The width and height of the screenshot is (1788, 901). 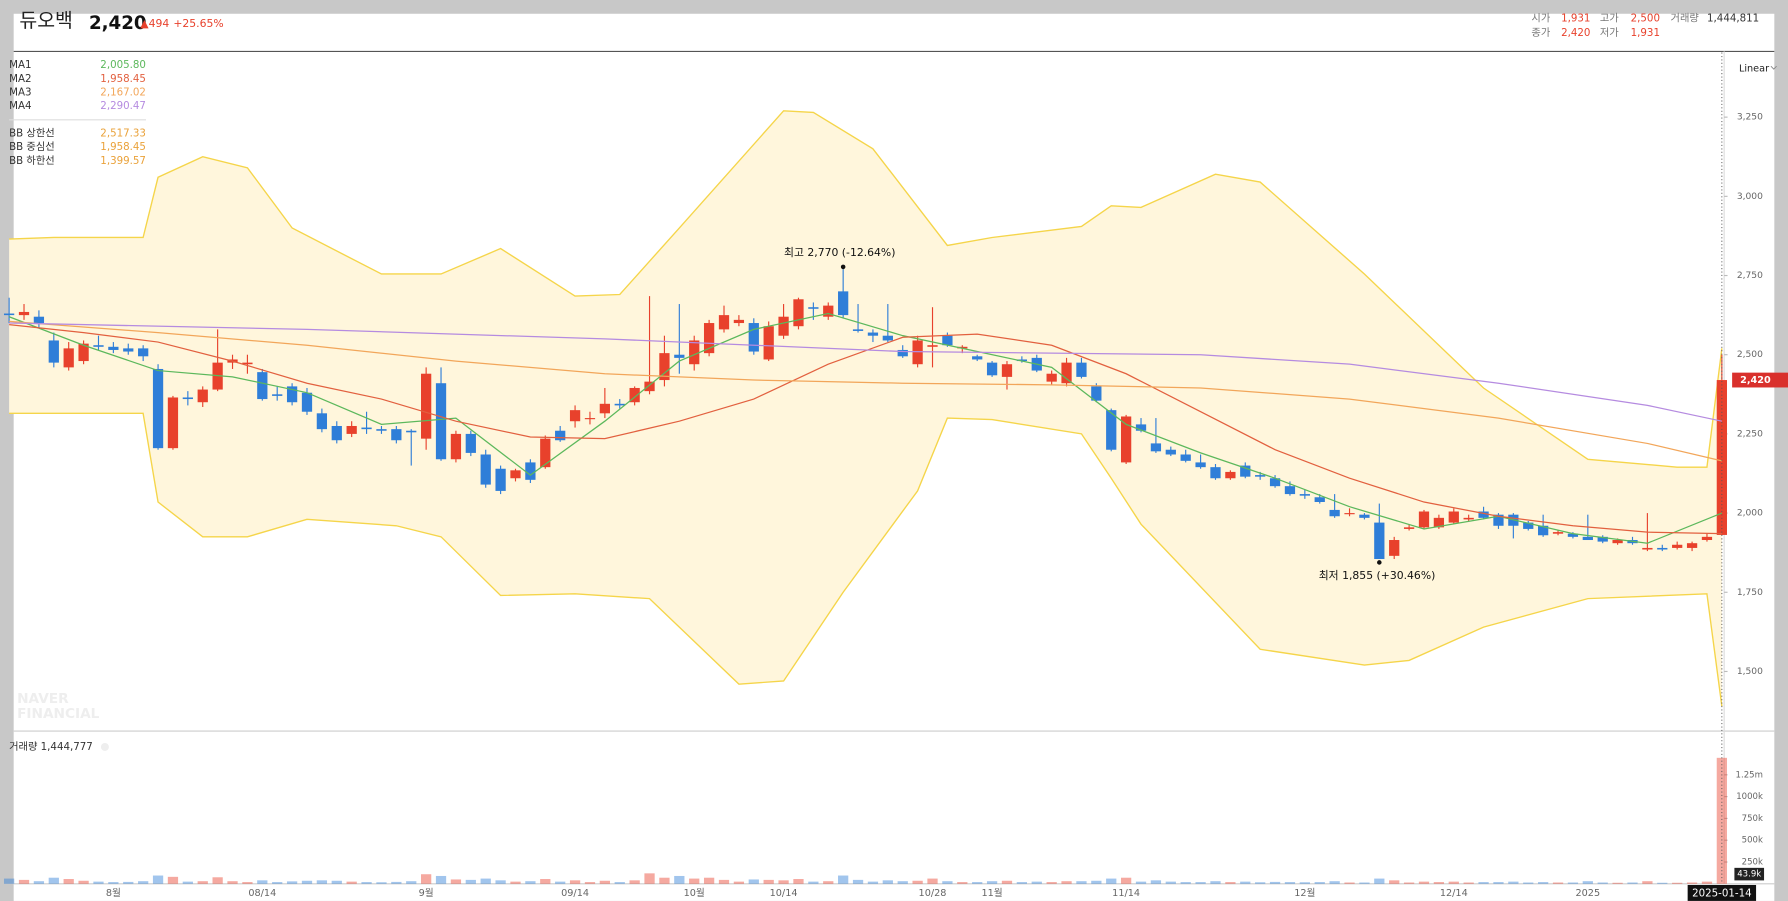 I want to click on x-tick-label: 10/14, so click(x=784, y=893).